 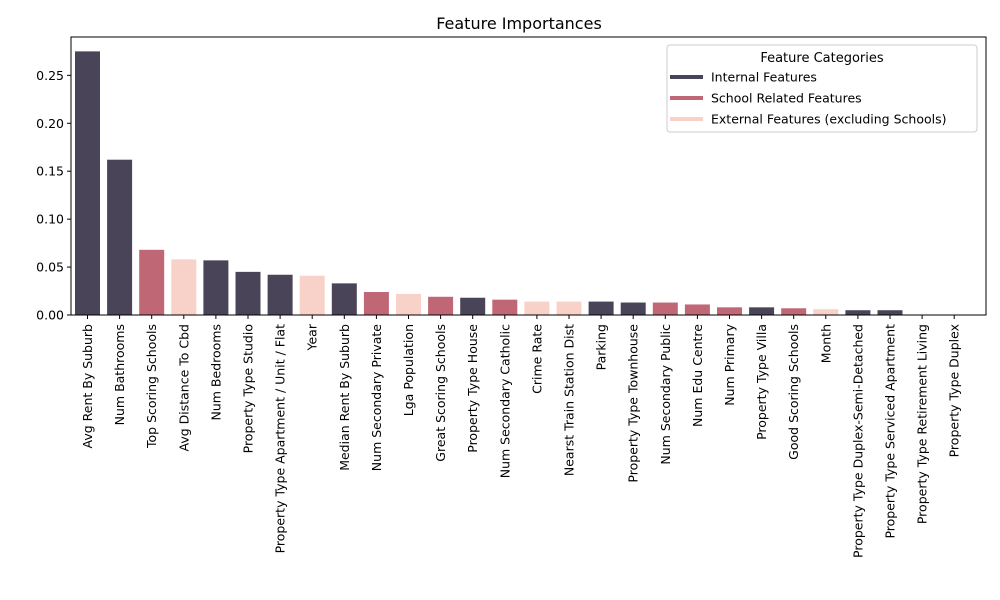 I want to click on x-tick-label: Median Rent By Suburb, so click(x=344, y=397).